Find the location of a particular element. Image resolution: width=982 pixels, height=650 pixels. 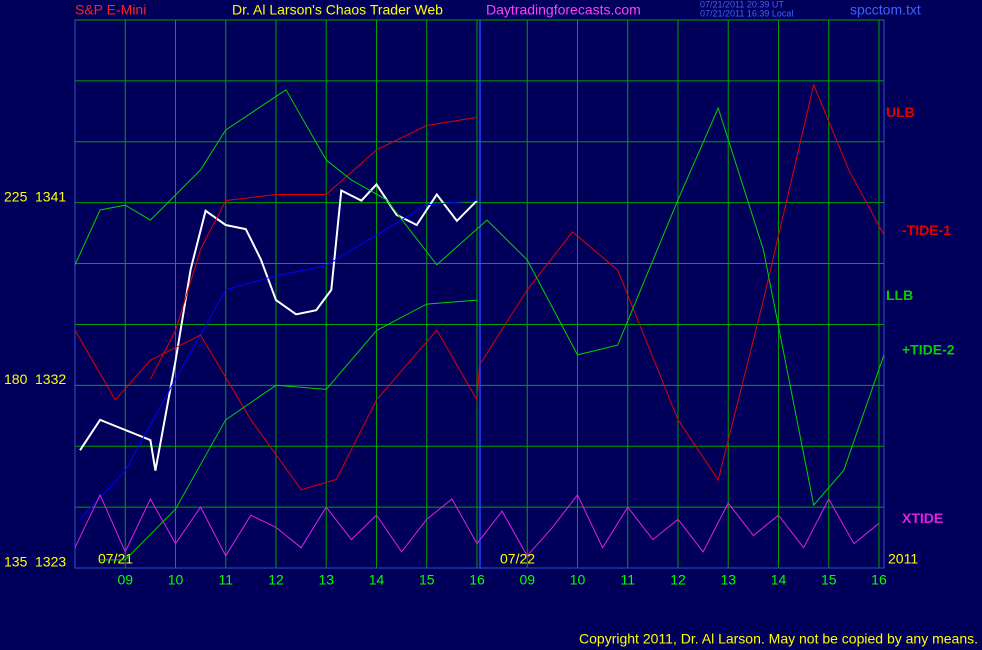

legend-label: -TIDE-1 is located at coordinates (926, 230).